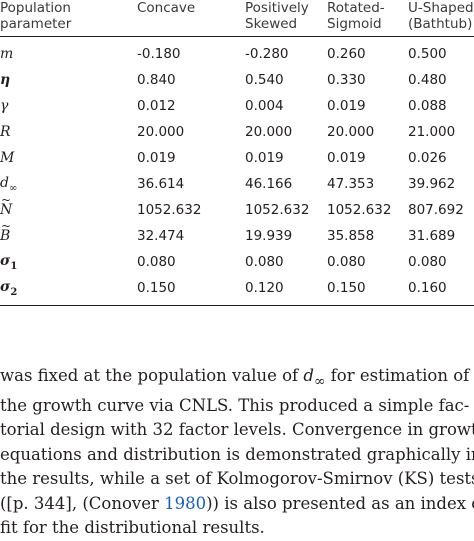  Describe the element at coordinates (441, 18) in the screenshot. I see `header-u-shaped: U-Shaped (Bathtub)` at that location.